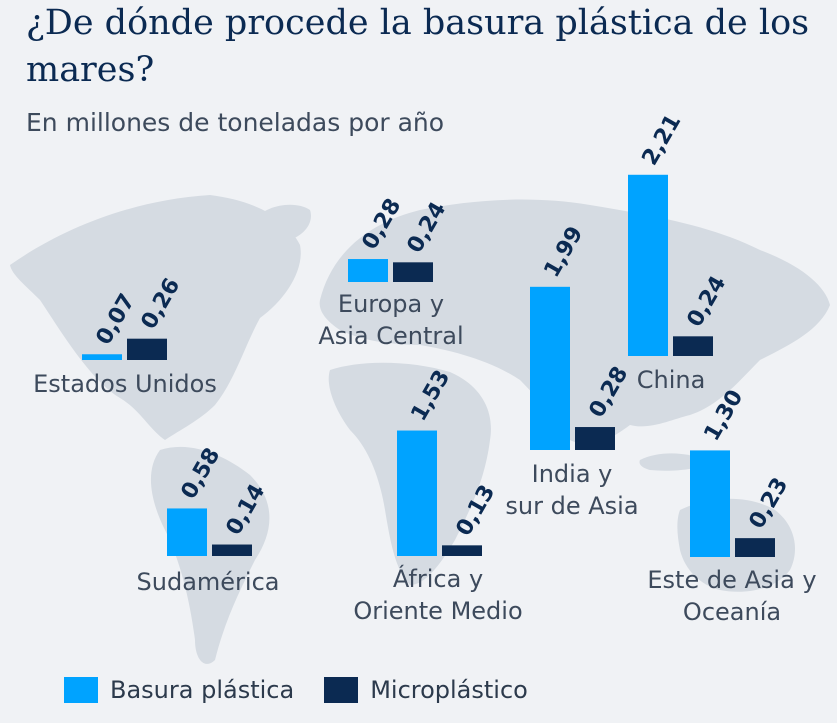 The height and width of the screenshot is (723, 837). What do you see at coordinates (390, 336) in the screenshot?
I see `region-label-region-1-line1: Asia Central` at bounding box center [390, 336].